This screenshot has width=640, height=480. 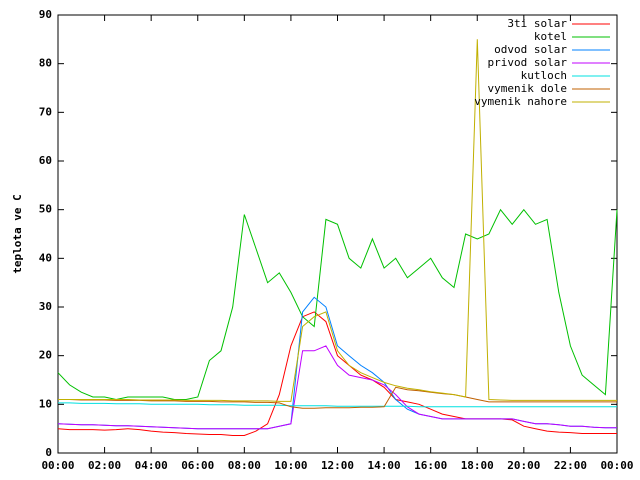 What do you see at coordinates (17, 233) in the screenshot?
I see `y-axis-label: teplota ve C` at bounding box center [17, 233].